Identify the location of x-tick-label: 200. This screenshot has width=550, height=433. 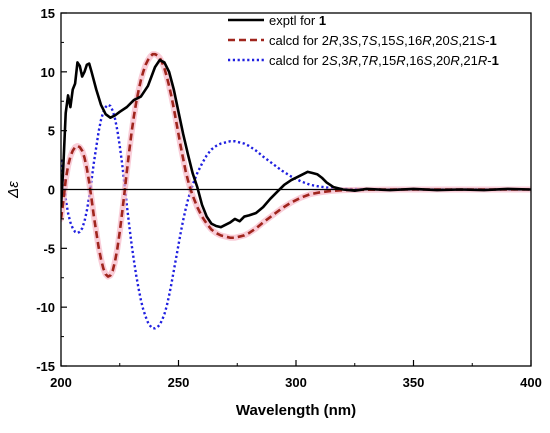
(61, 382).